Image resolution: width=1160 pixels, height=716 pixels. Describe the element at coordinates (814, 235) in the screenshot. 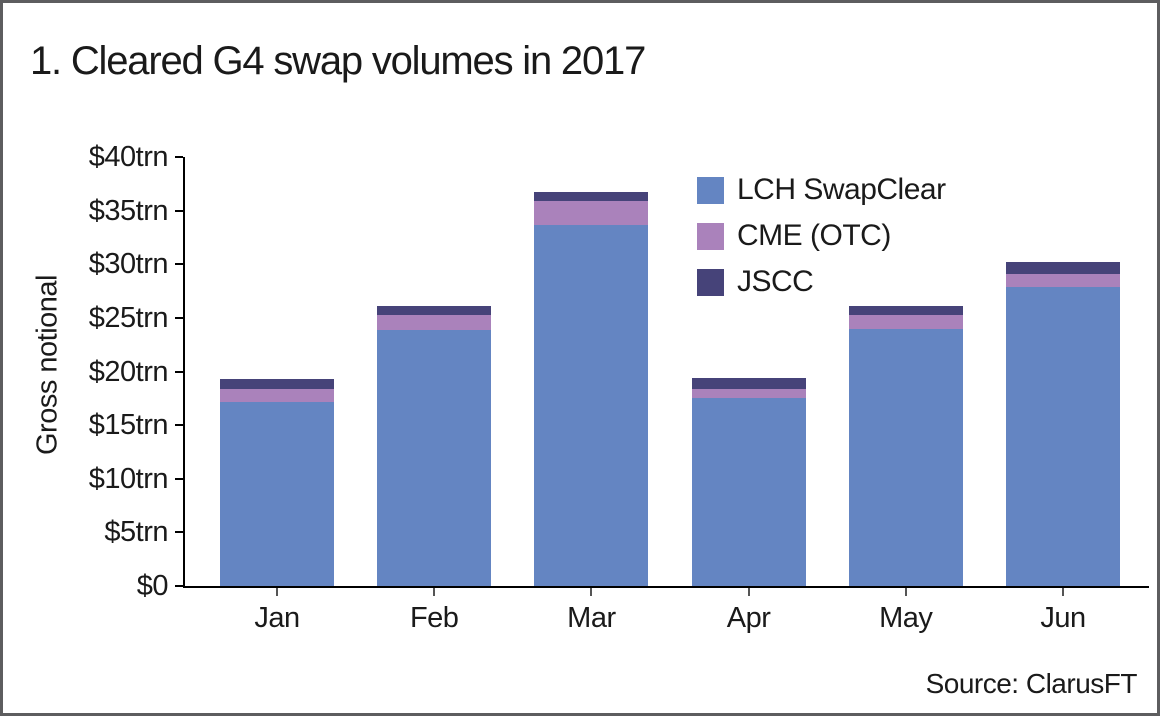

I see `legend-label-cme: CME (OTC)` at that location.